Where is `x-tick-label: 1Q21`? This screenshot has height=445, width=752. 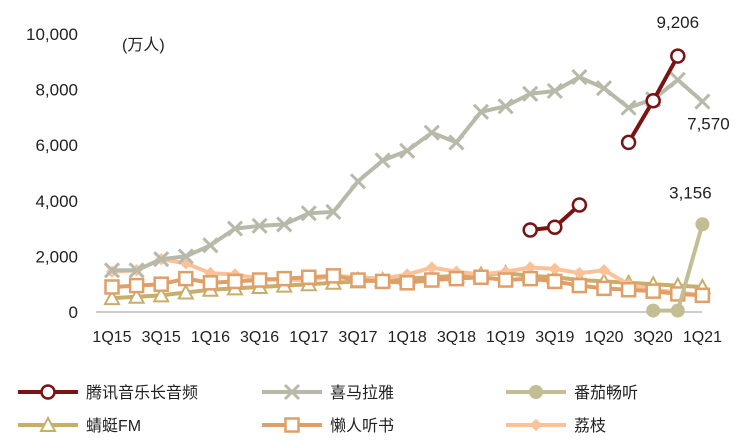
x-tick-label: 1Q21 is located at coordinates (702, 337).